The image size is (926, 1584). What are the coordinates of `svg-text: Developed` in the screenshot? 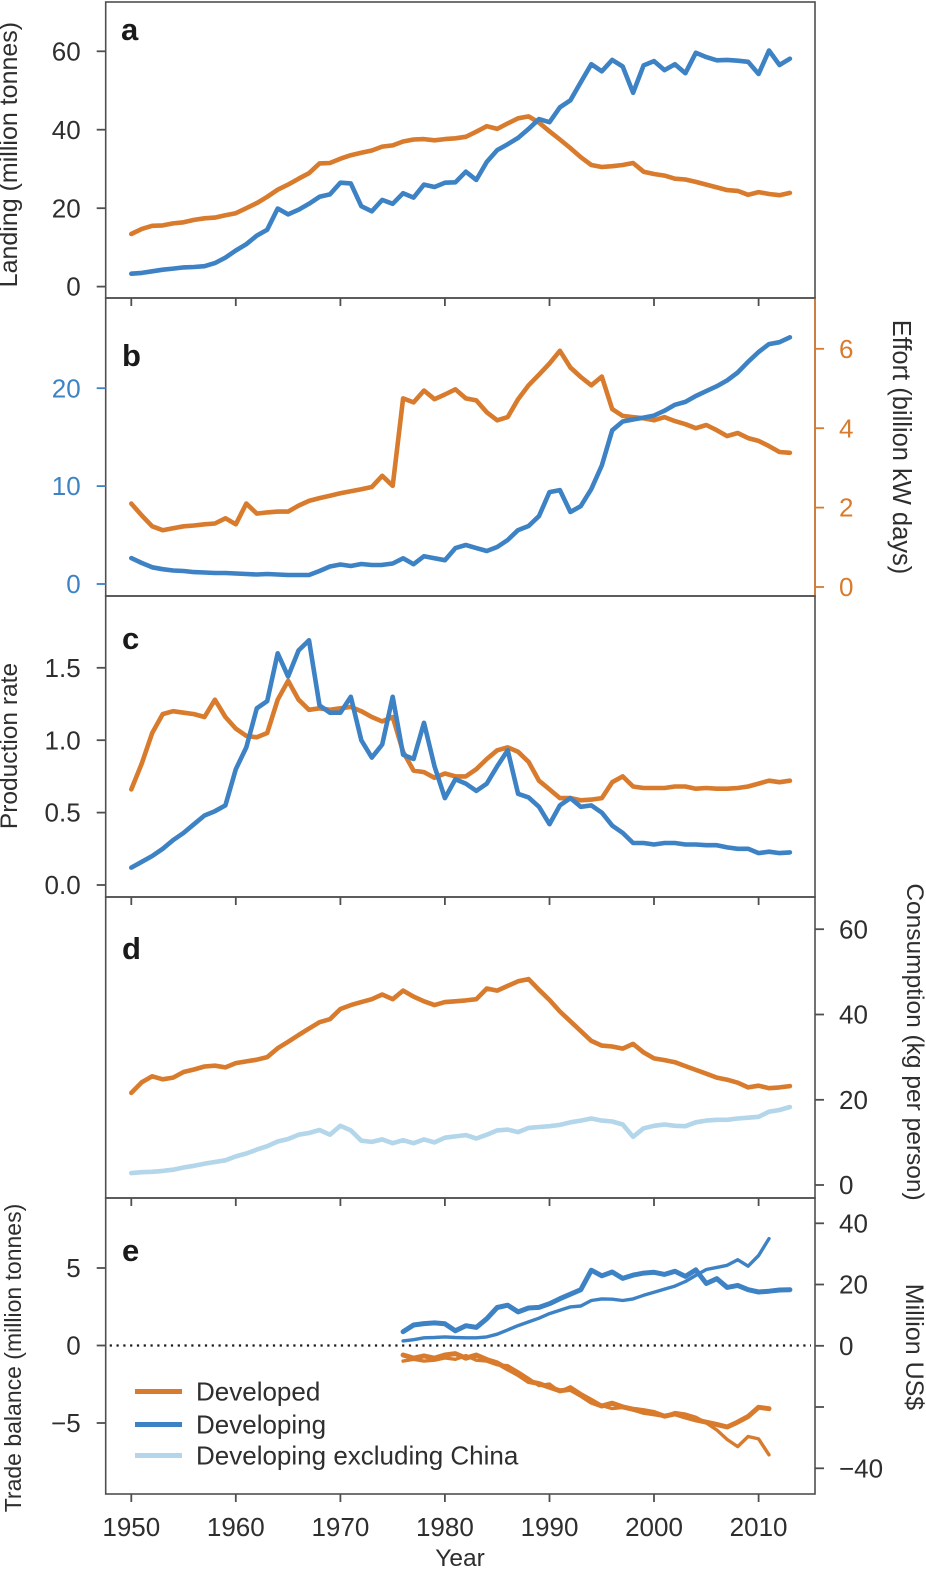 It's located at (258, 1392).